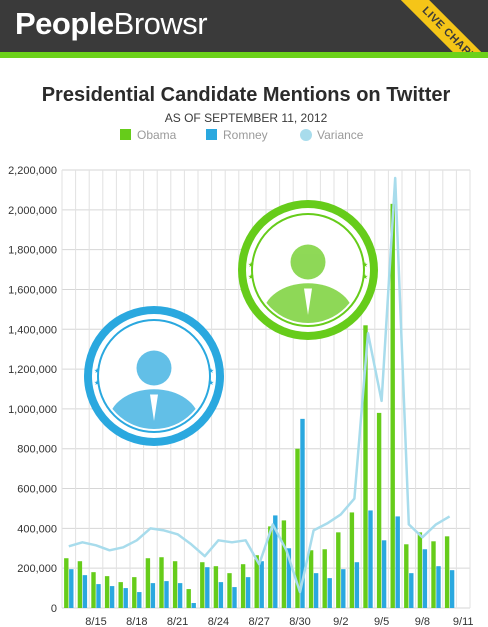  Describe the element at coordinates (218, 621) in the screenshot. I see `x-tick-label: 8/24` at that location.